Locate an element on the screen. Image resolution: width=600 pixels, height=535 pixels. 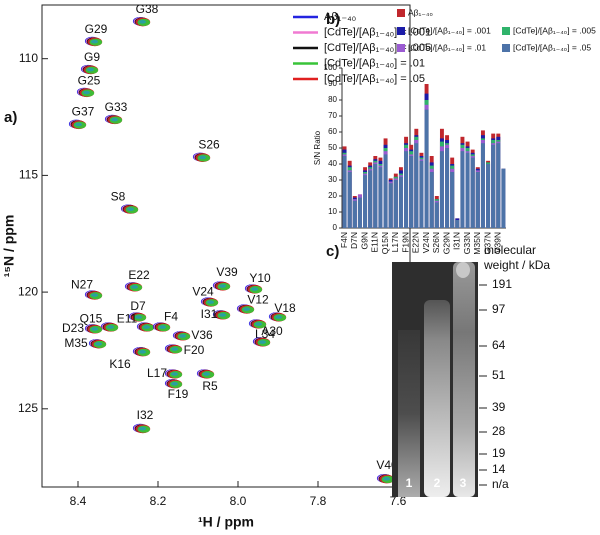
peak-label: G29 is located at coordinates (96, 29).